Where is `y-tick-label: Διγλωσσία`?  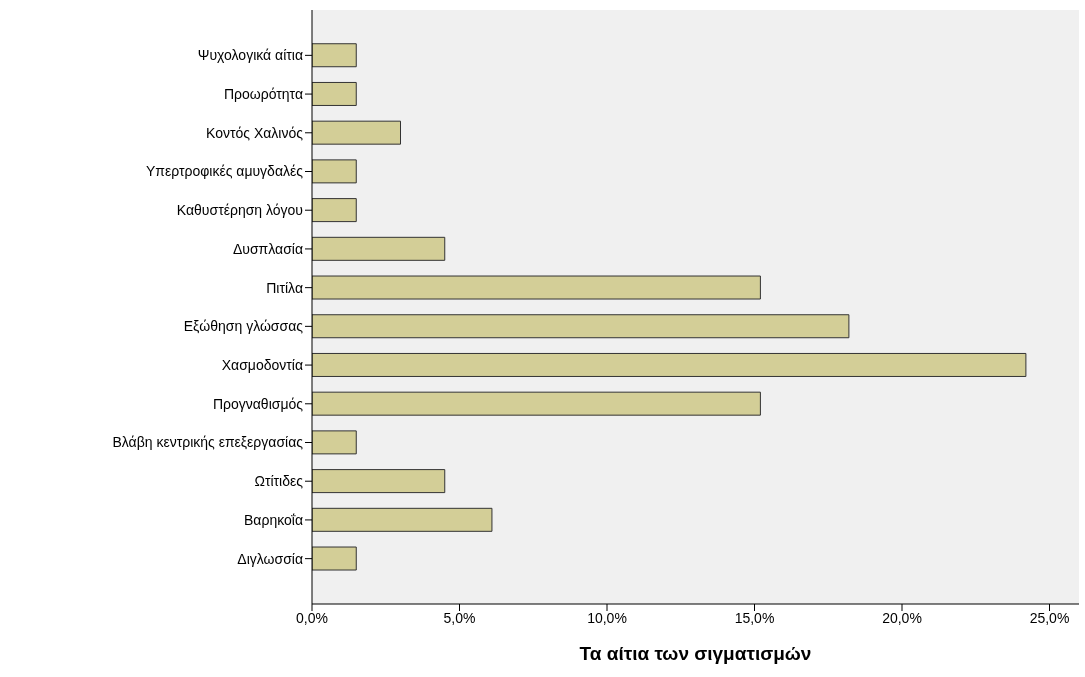
y-tick-label: Διγλωσσία is located at coordinates (270, 558).